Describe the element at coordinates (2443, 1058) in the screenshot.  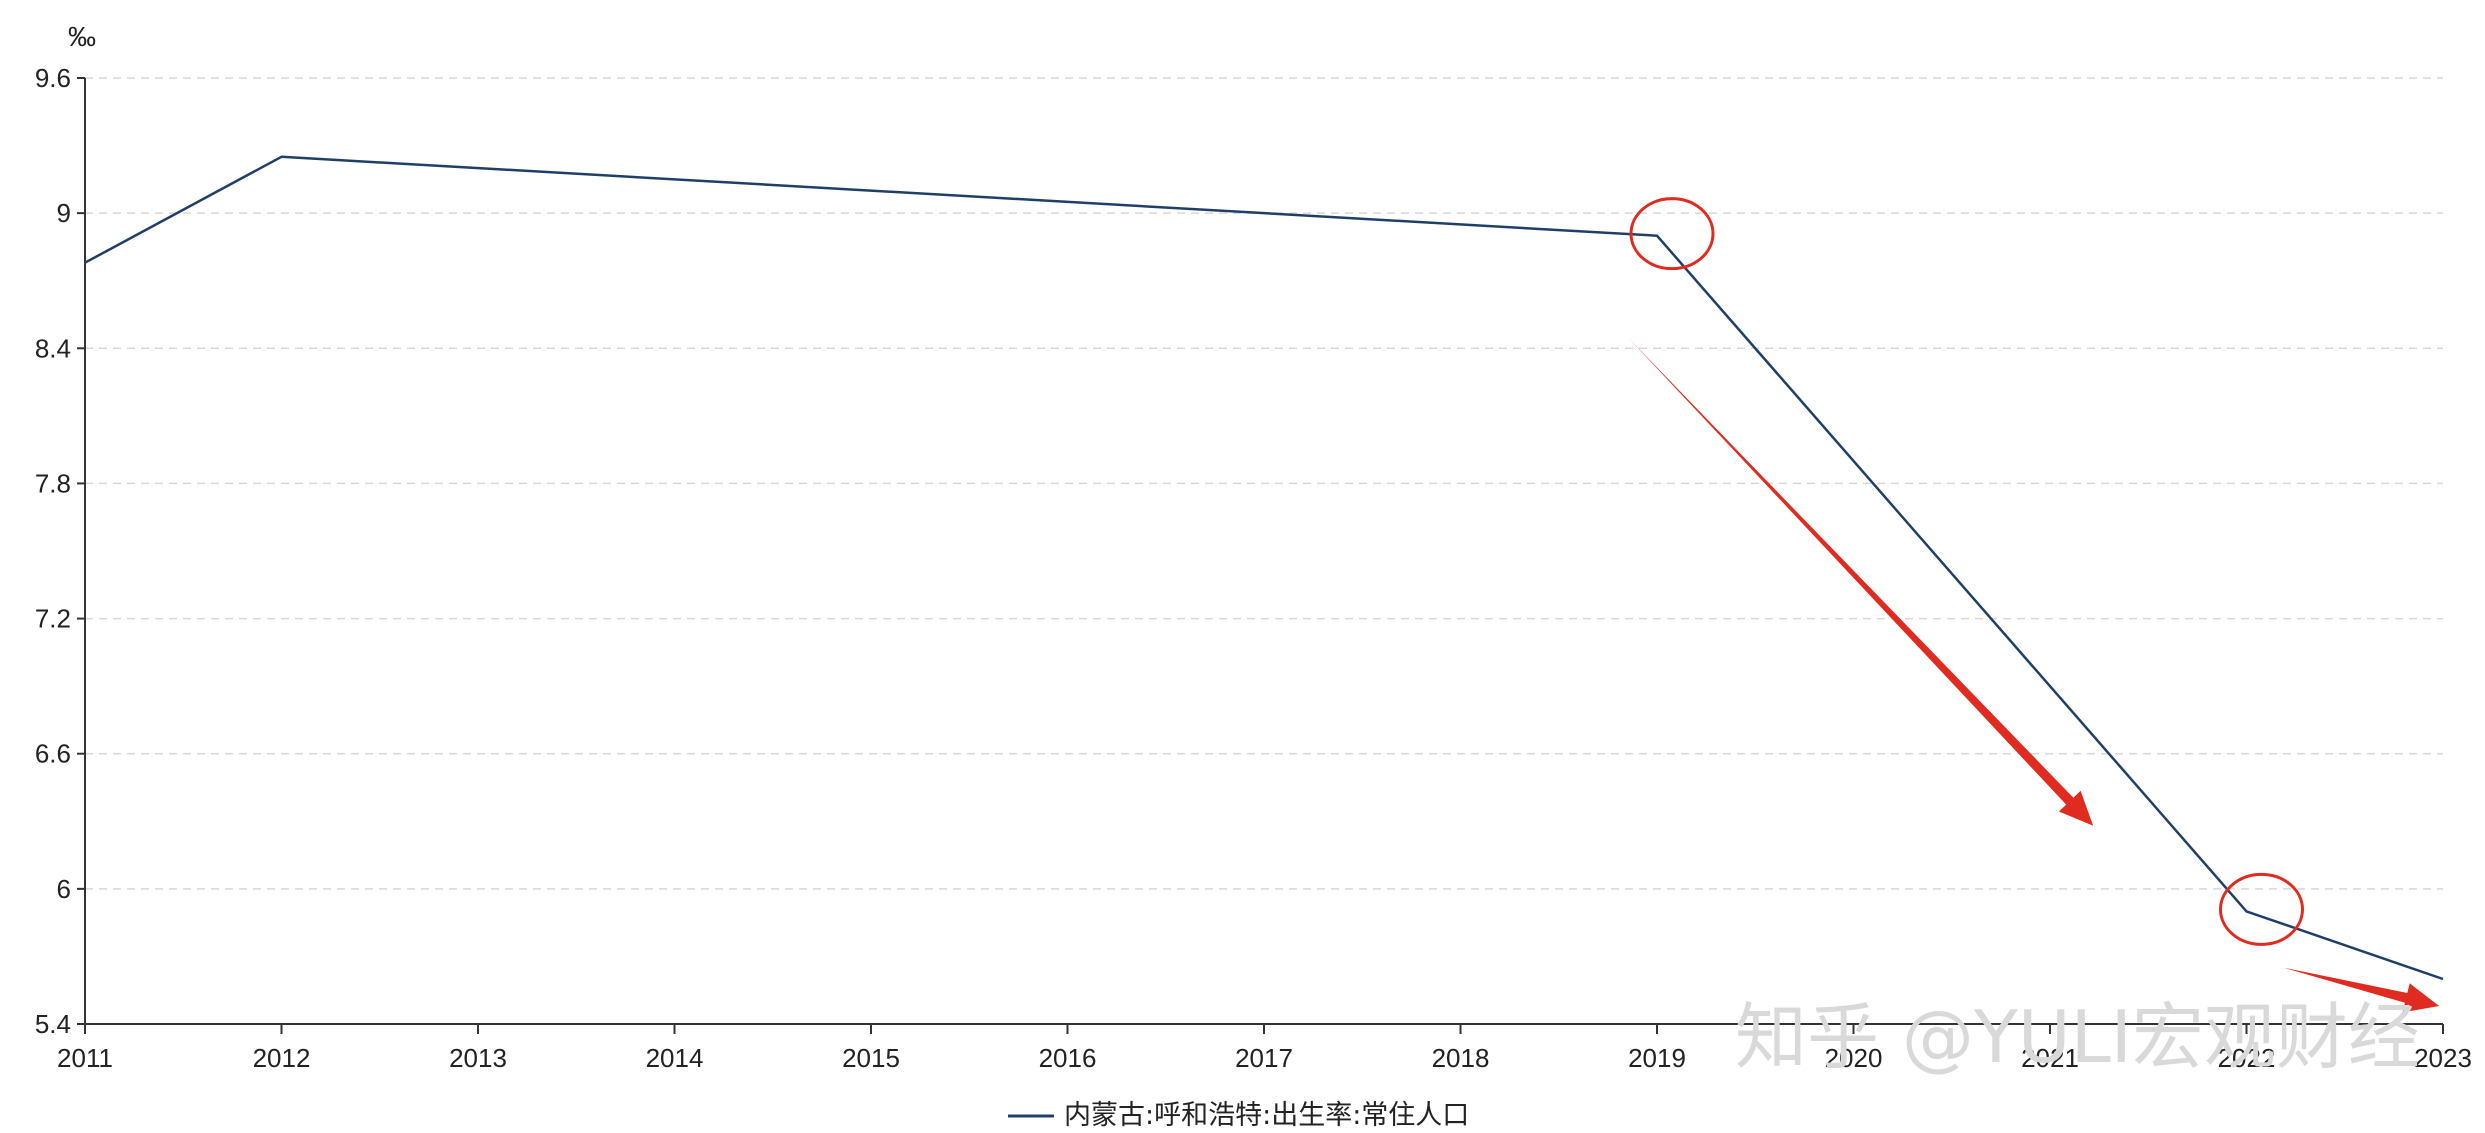
I see `x-tick-label: 2023` at that location.